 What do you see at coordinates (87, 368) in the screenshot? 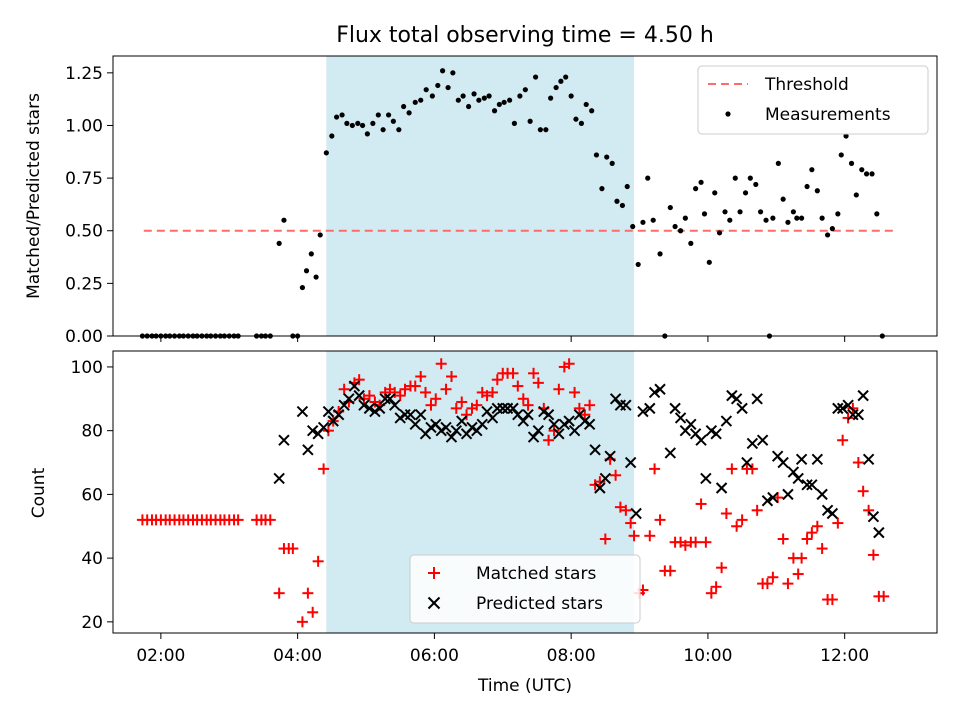
I see `y-tick-label: 100` at bounding box center [87, 368].